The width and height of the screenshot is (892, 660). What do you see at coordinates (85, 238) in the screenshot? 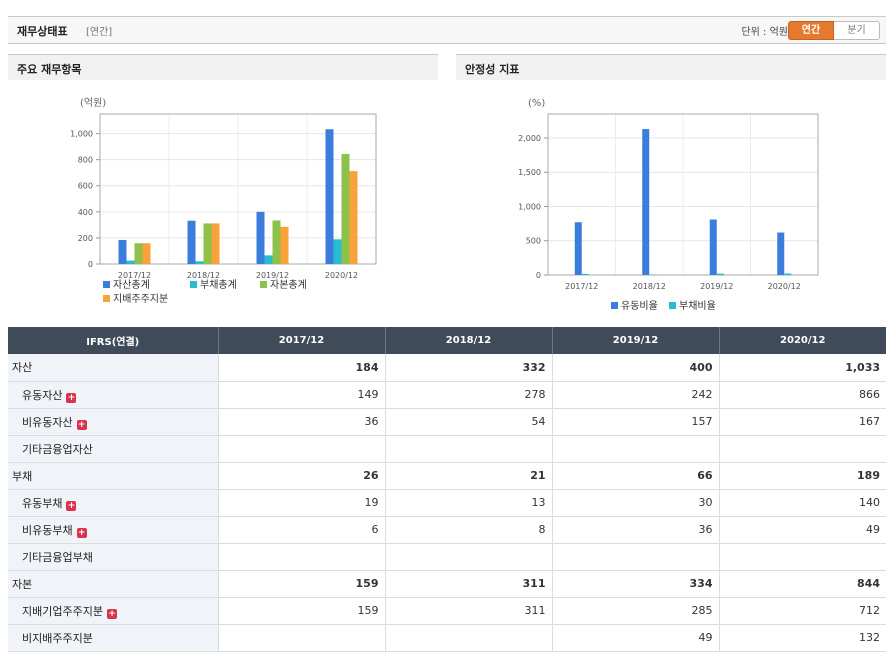
I see `y-tick-label: 200` at bounding box center [85, 238].